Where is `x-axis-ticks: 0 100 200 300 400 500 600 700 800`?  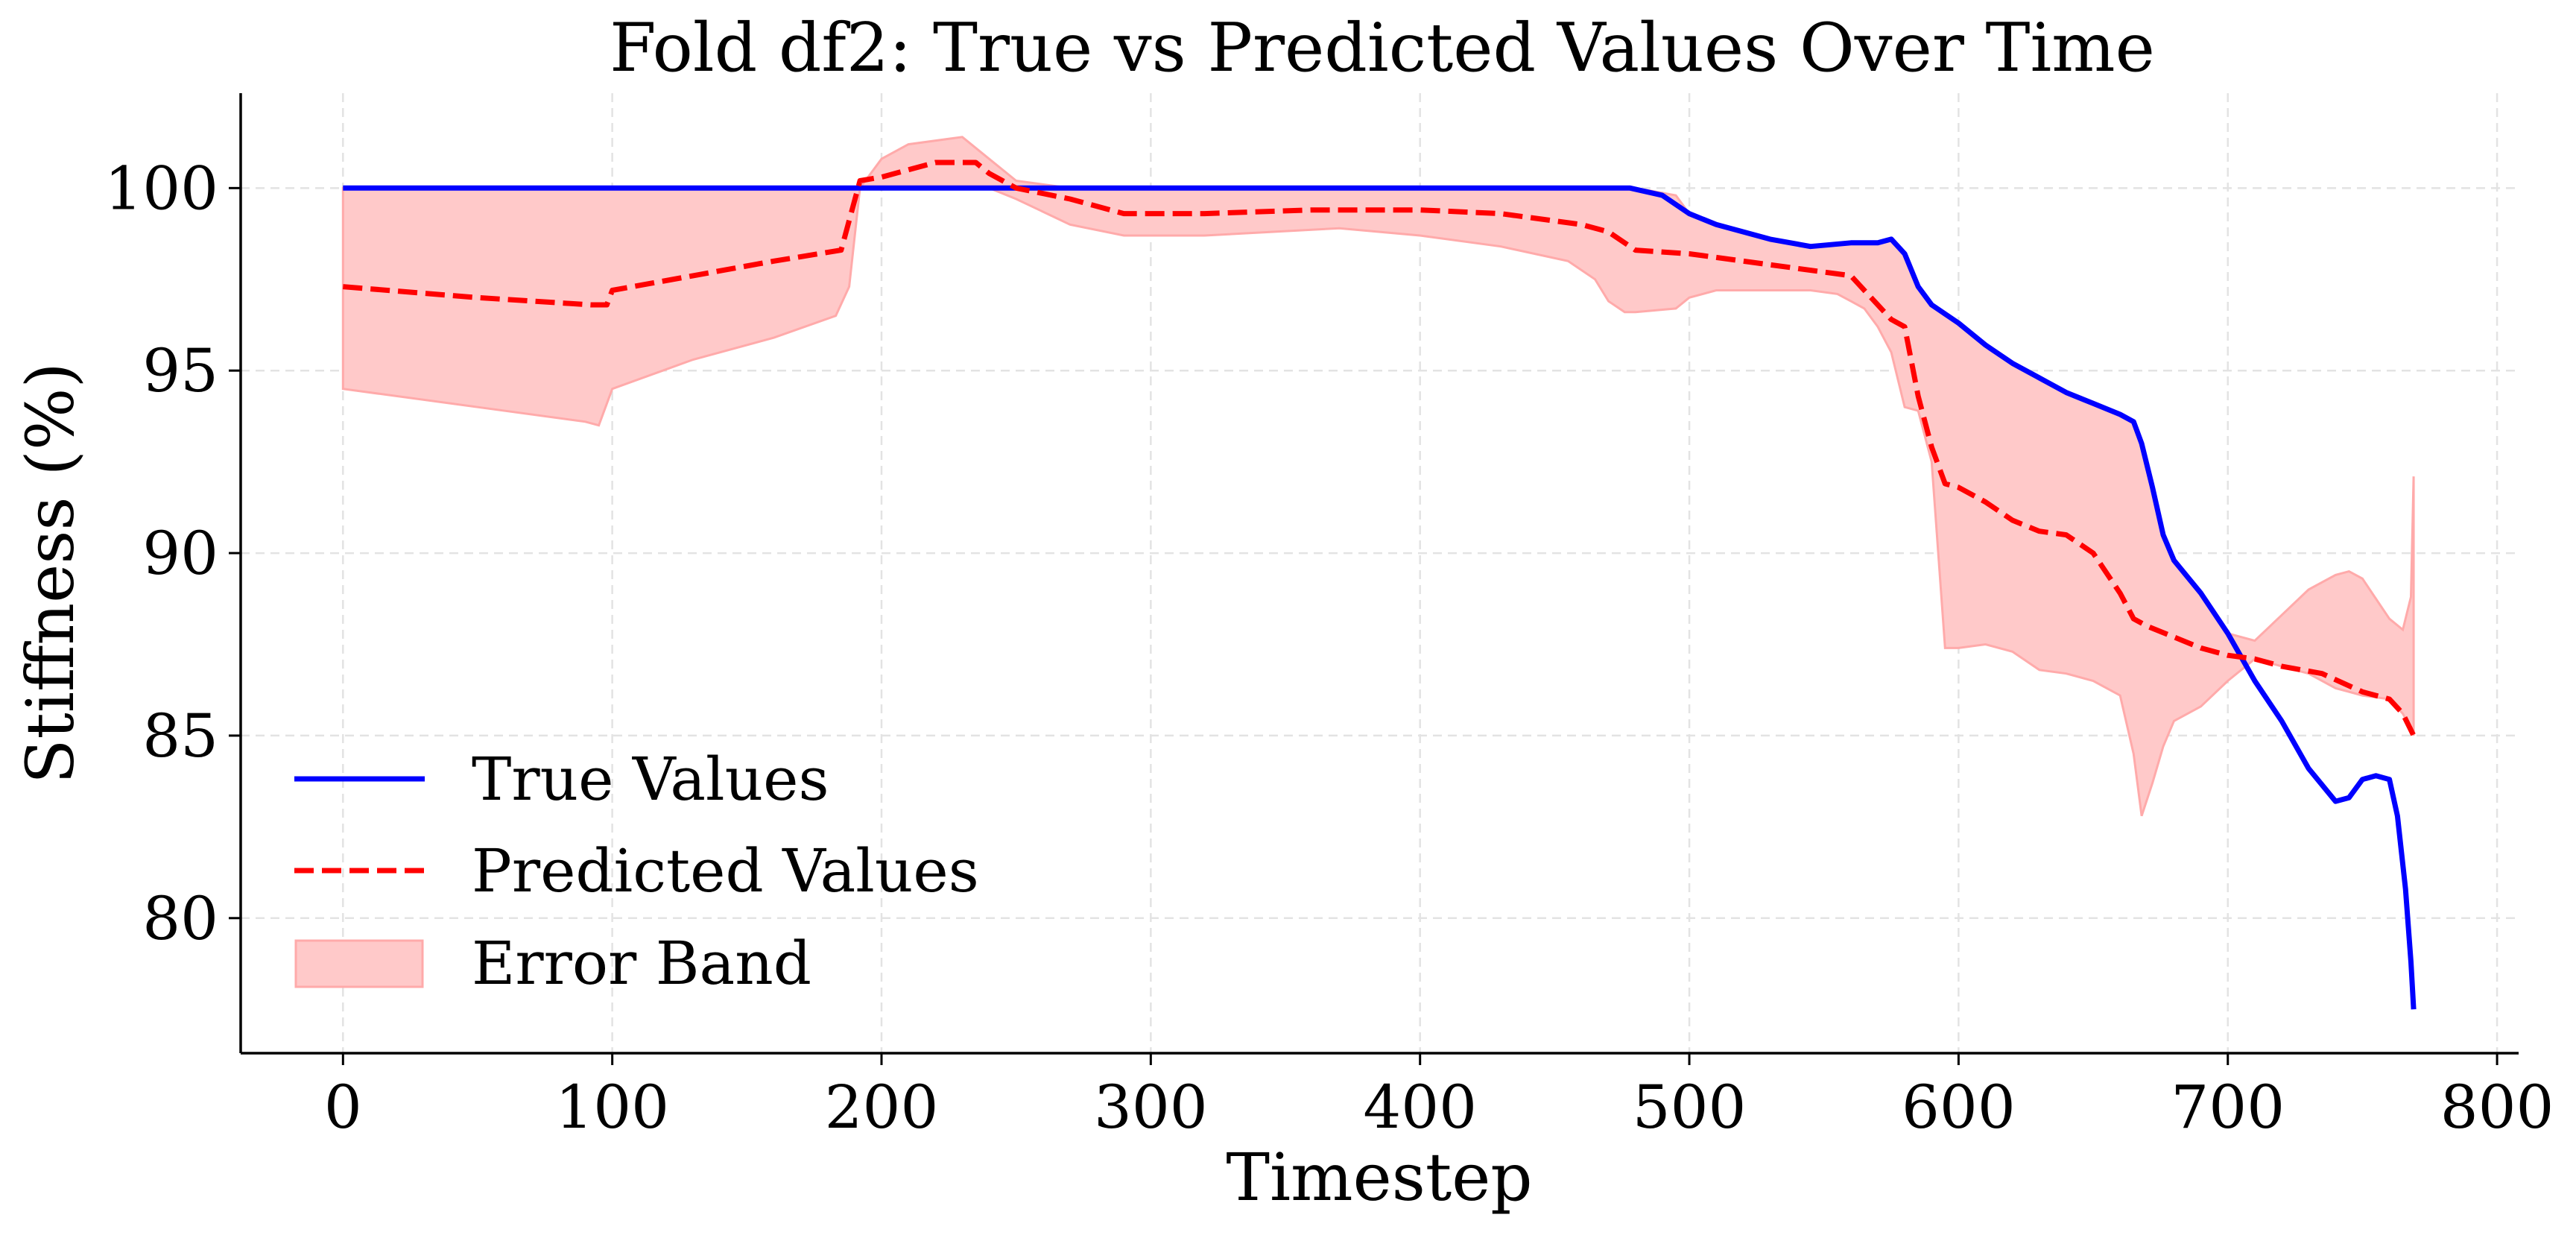 x-axis-ticks: 0 100 200 300 400 500 600 700 800 is located at coordinates (1439, 1097).